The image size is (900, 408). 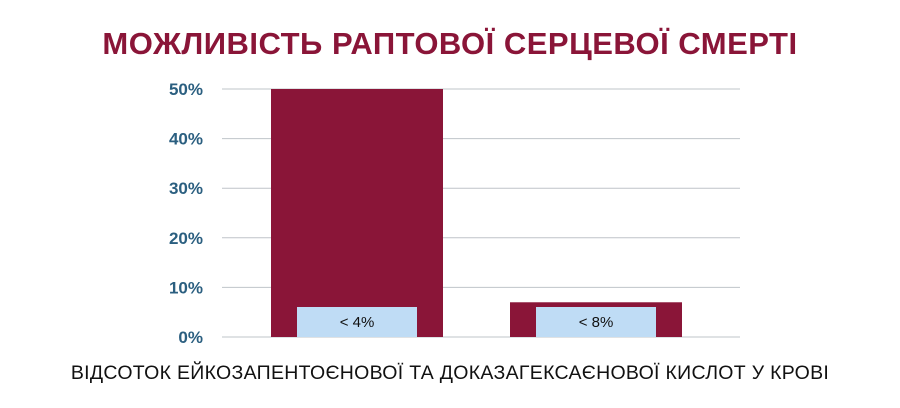 What do you see at coordinates (186, 287) in the screenshot?
I see `y-tick-label: 10%` at bounding box center [186, 287].